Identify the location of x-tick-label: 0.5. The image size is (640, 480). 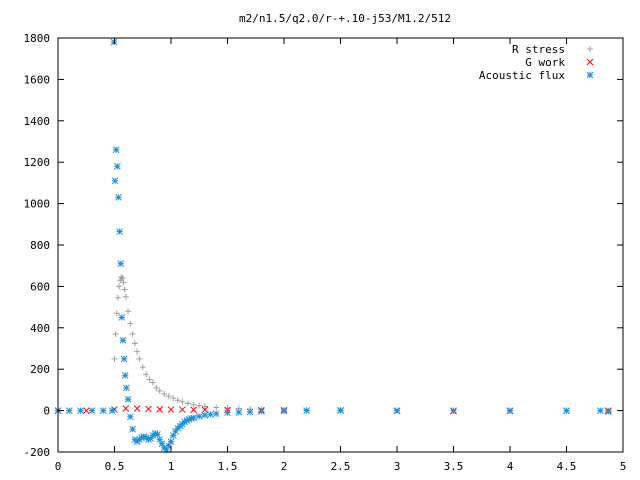
(115, 466).